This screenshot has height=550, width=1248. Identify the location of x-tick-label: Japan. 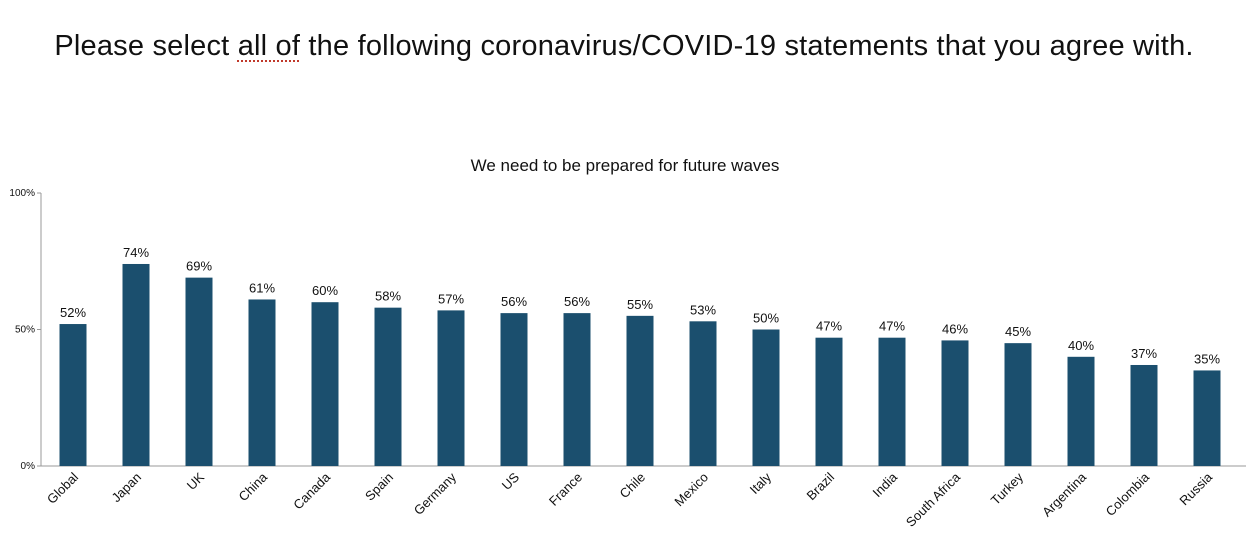
(126, 488).